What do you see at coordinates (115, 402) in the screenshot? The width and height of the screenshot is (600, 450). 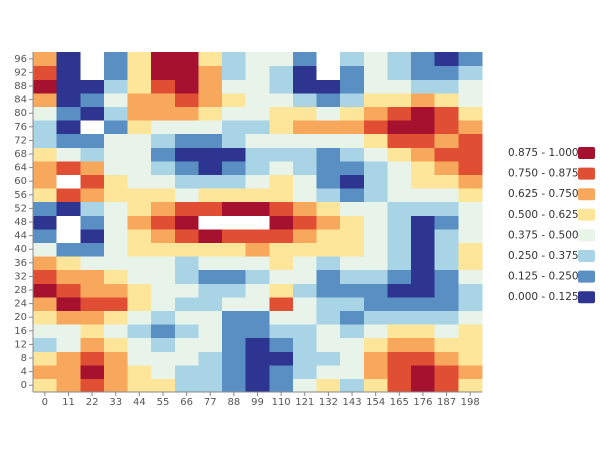 I see `x-tick-label: 33` at bounding box center [115, 402].